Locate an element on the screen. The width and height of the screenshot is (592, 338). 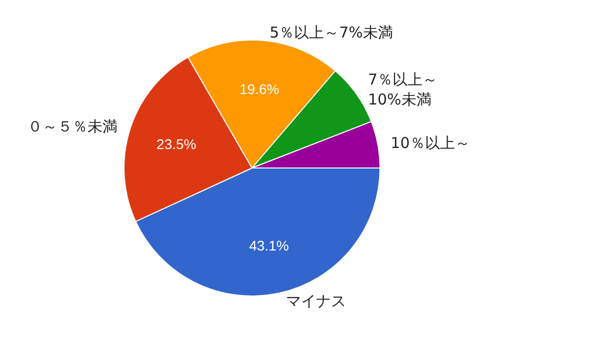
slice-label: マイナス is located at coordinates (316, 301).